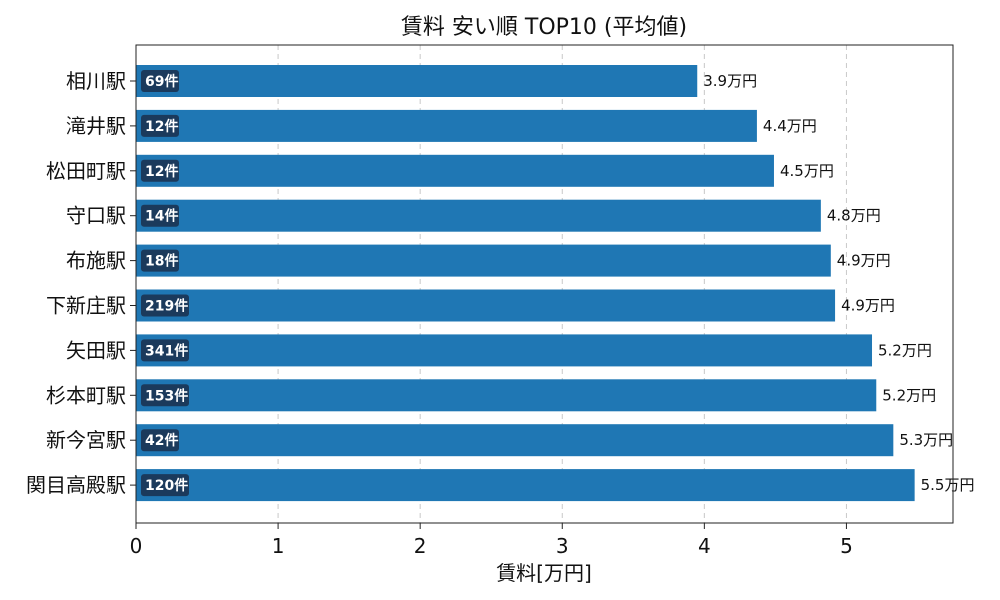  I want to click on count-label: 14件, so click(161, 216).